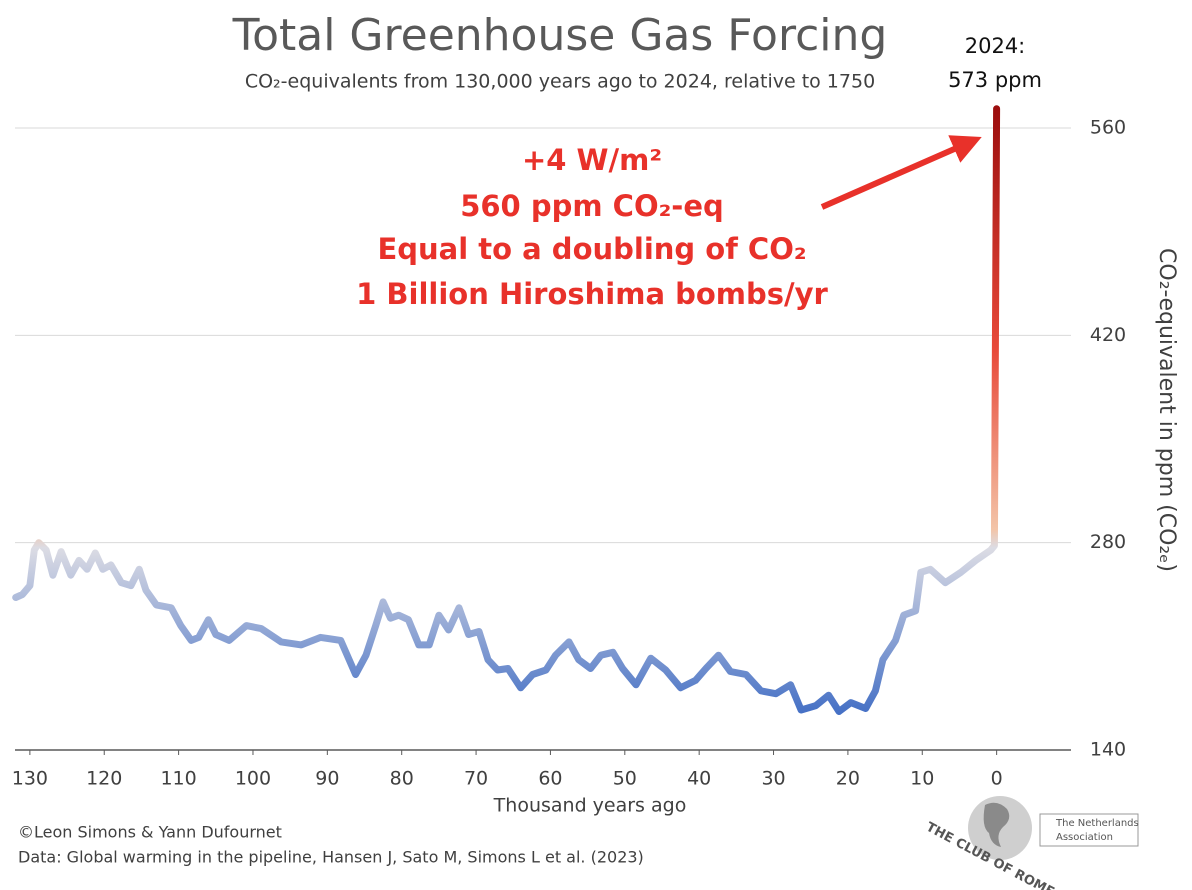 This screenshot has width=1192, height=890. Describe the element at coordinates (848, 779) in the screenshot. I see `x-tick-label: 20` at that location.